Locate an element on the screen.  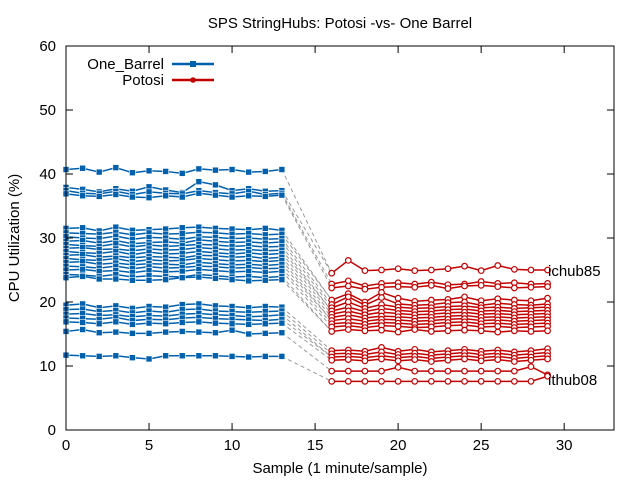
y-tick-label: 60 is located at coordinates (47, 46).